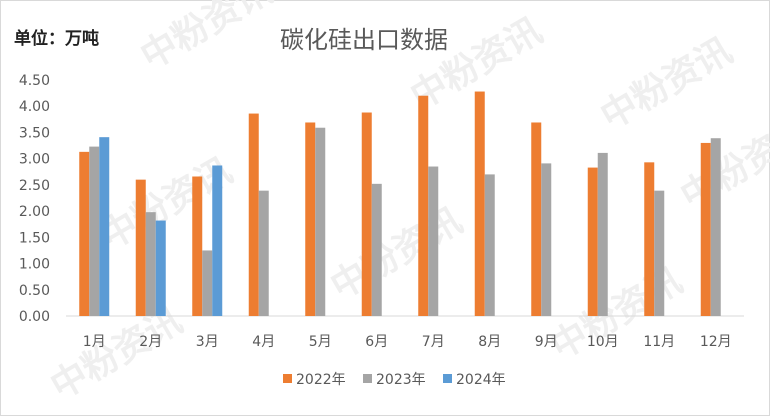 This screenshot has height=416, width=770. Describe the element at coordinates (320, 342) in the screenshot. I see `x-tick-label: 5月` at that location.